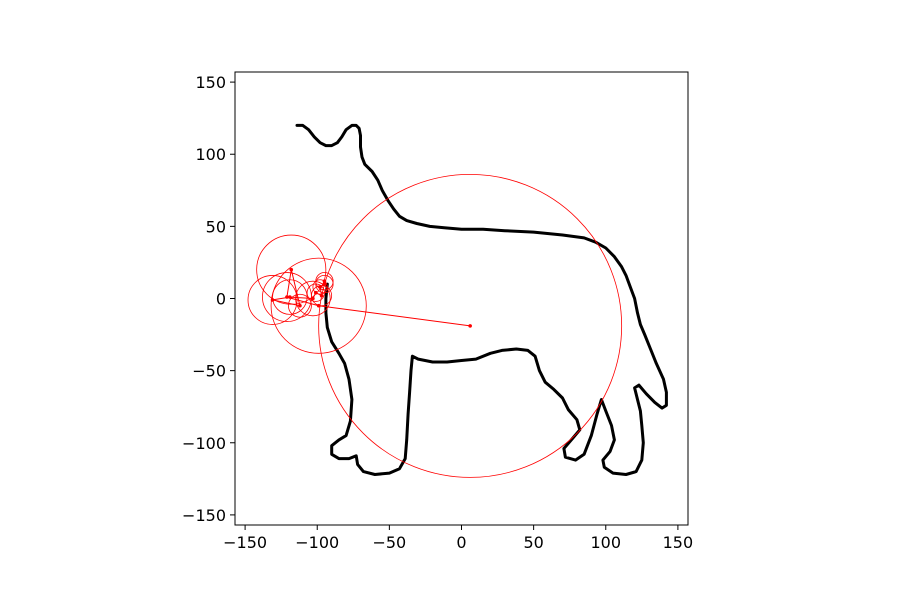  What do you see at coordinates (389, 542) in the screenshot?
I see `x-tick-label: −50` at bounding box center [389, 542].